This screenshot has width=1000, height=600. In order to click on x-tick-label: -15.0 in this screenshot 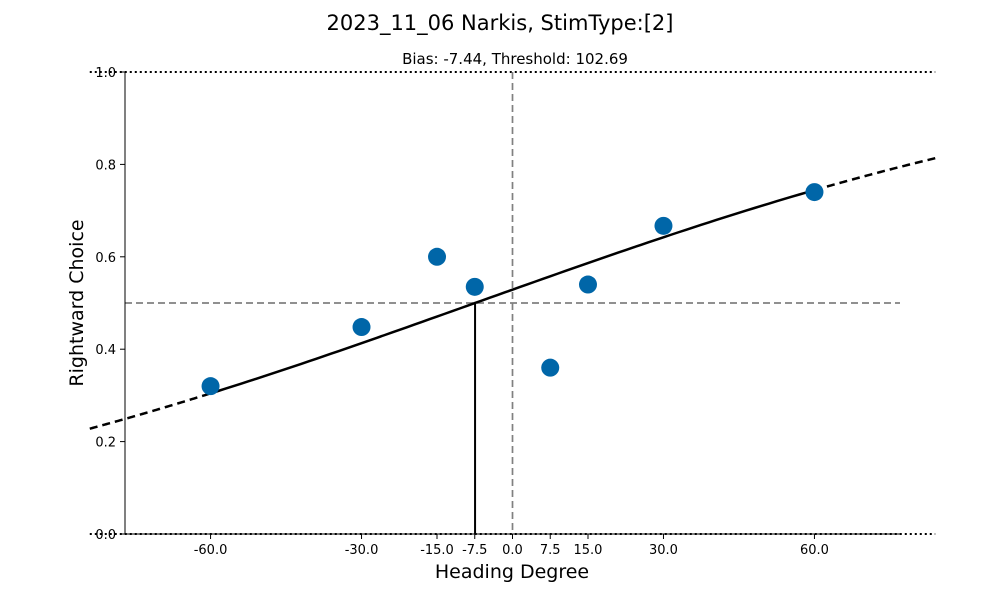, I will do `click(437, 550)`.